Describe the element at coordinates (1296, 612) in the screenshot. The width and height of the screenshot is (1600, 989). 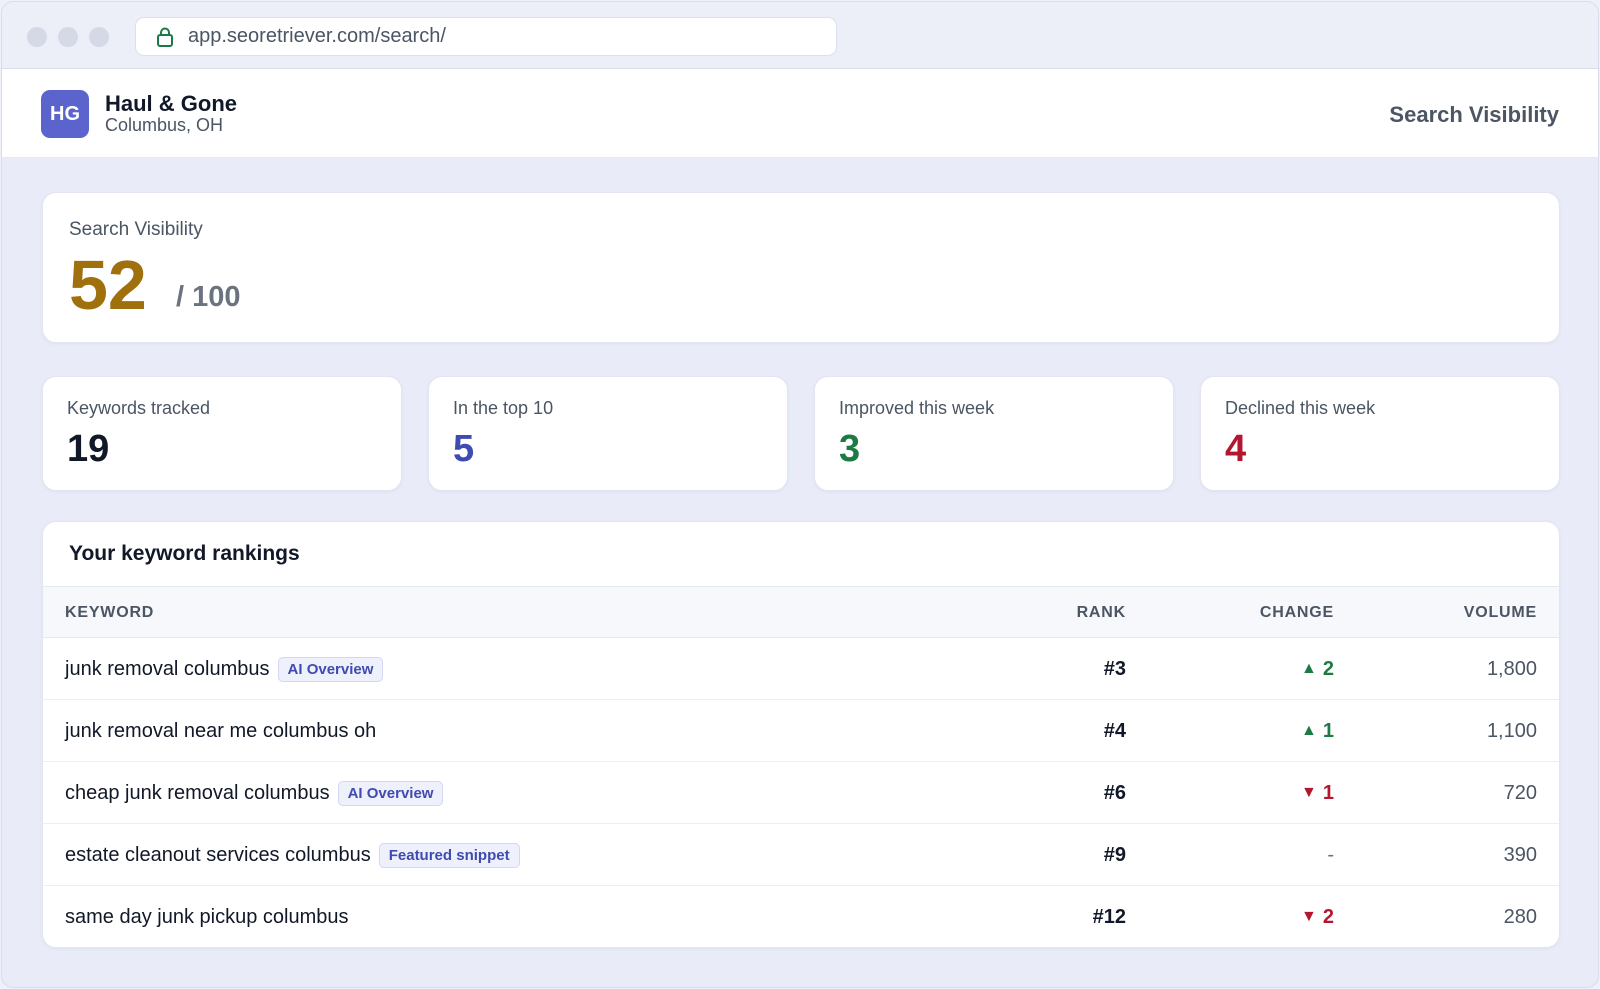
I see `column-header-change: CHANGE` at that location.